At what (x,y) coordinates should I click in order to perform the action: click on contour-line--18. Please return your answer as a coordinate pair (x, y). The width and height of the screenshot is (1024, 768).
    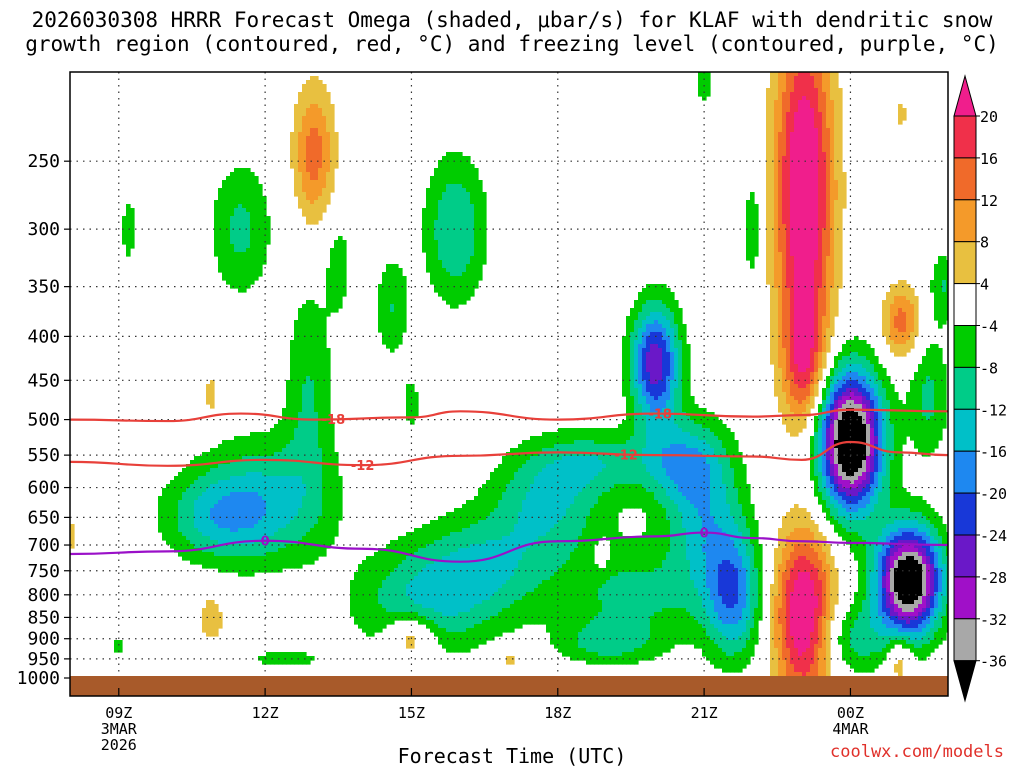
    Looking at the image, I should click on (509, 415).